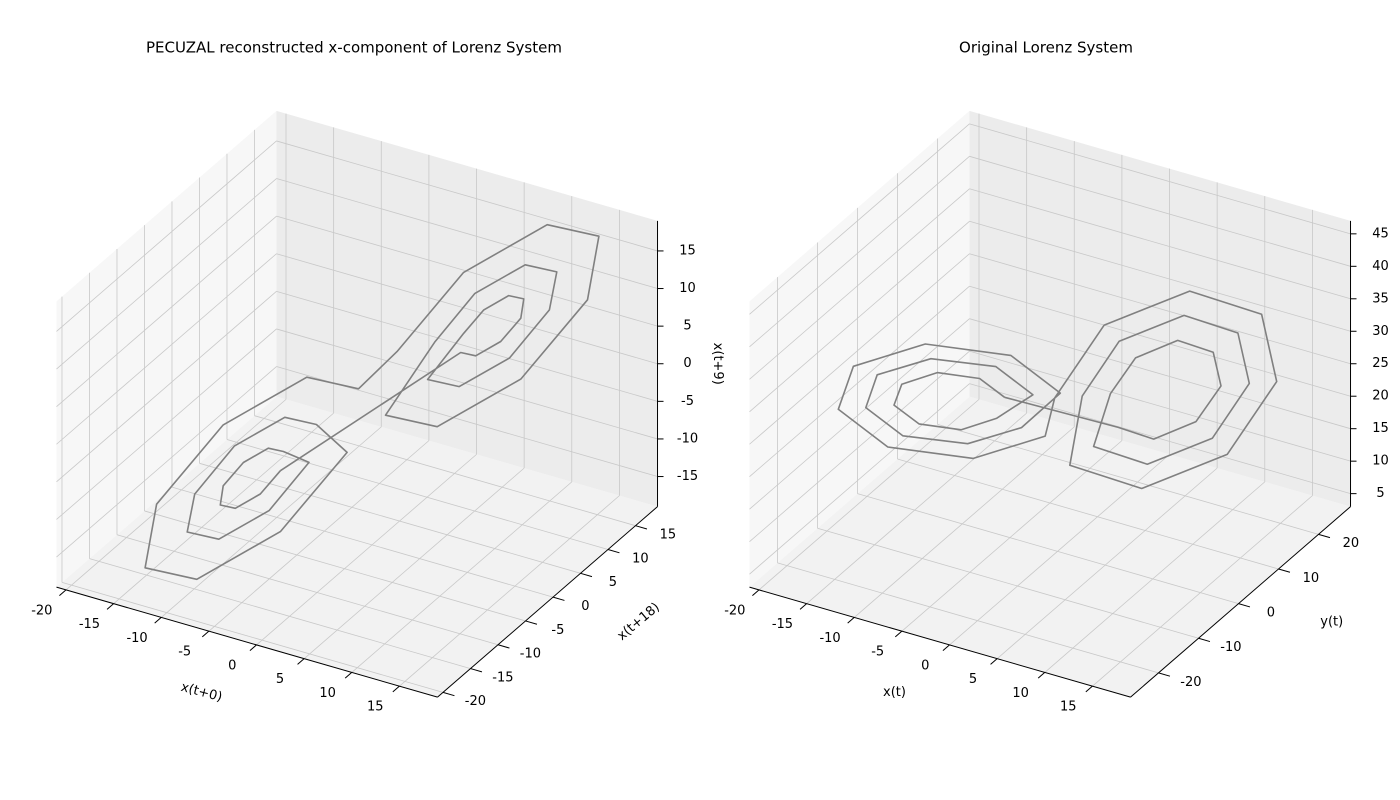 The image size is (1400, 800). Describe the element at coordinates (1380, 428) in the screenshot. I see `z-tick-label: 15` at that location.